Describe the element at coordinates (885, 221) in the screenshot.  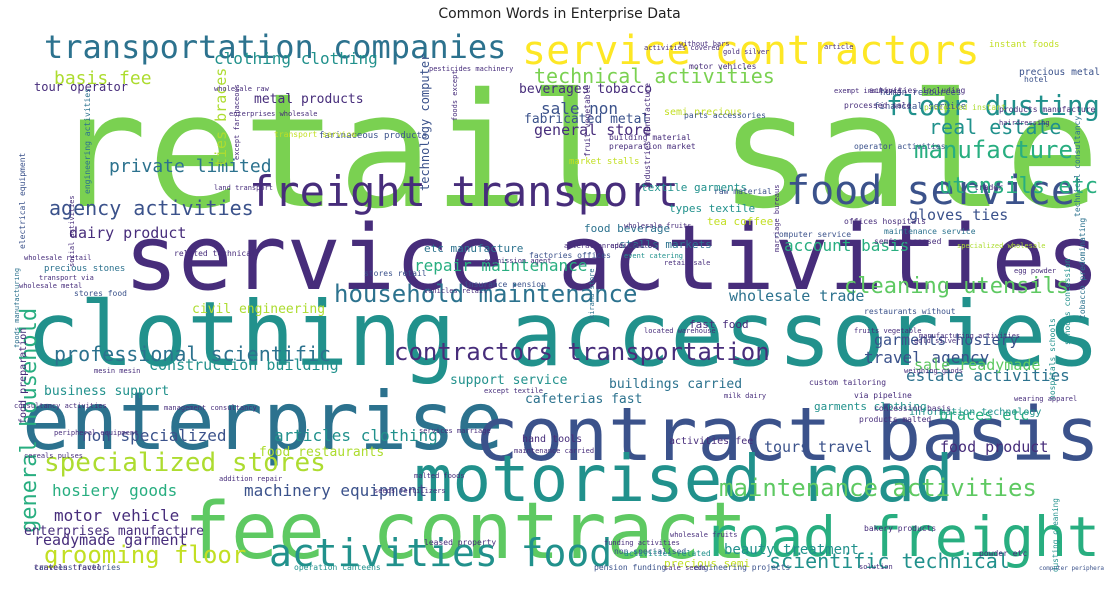
I see `cloud-word: offices hospitals` at that location.